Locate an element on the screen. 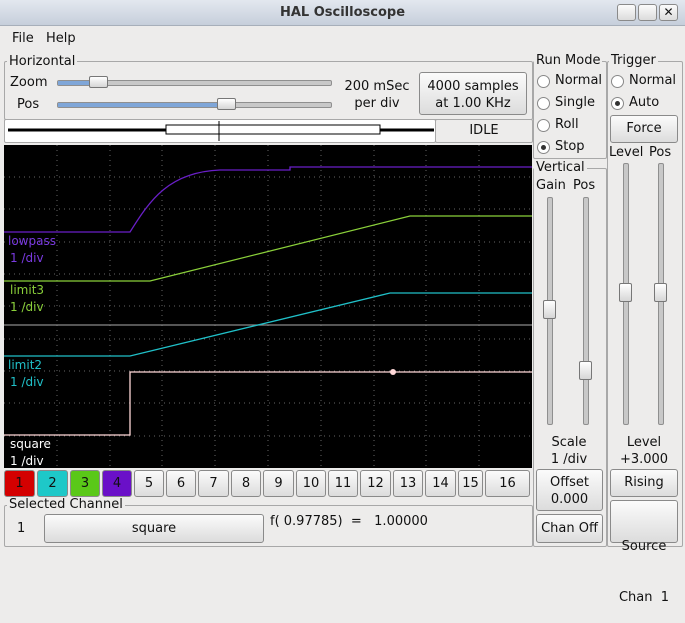  scale: Scale 1 /div is located at coordinates (569, 451).